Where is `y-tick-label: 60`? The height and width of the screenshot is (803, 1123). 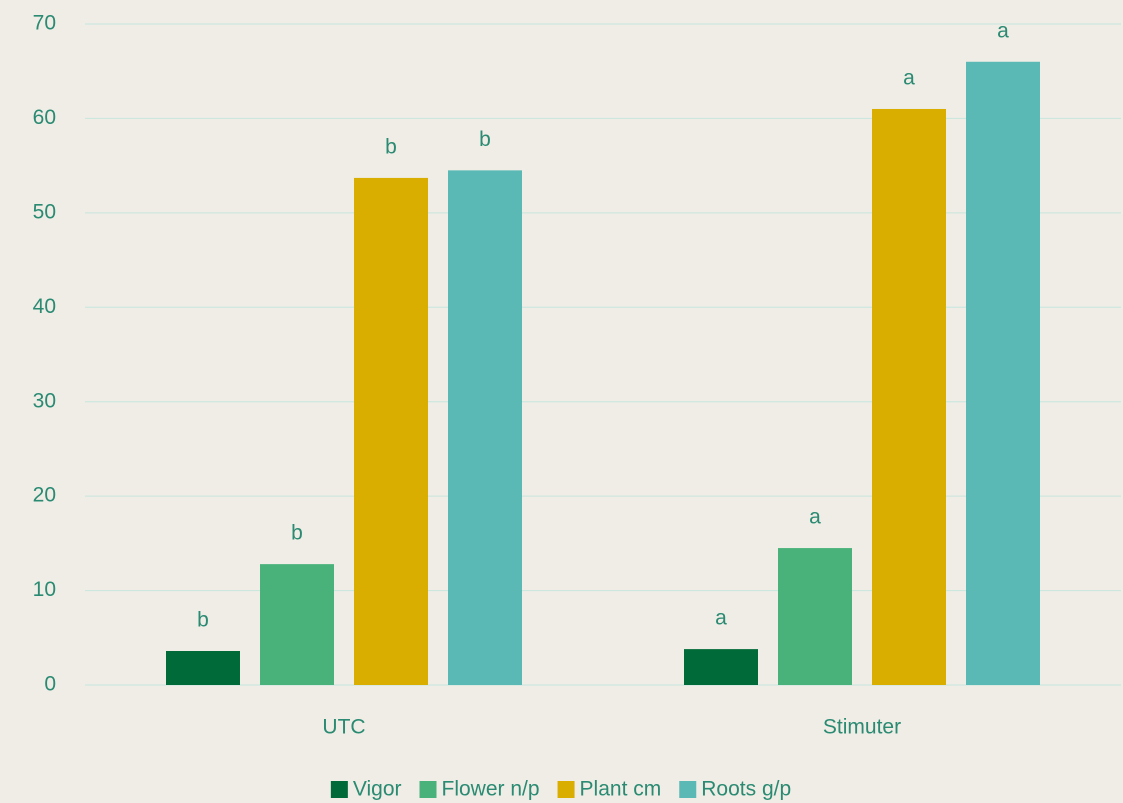 y-tick-label: 60 is located at coordinates (44, 117).